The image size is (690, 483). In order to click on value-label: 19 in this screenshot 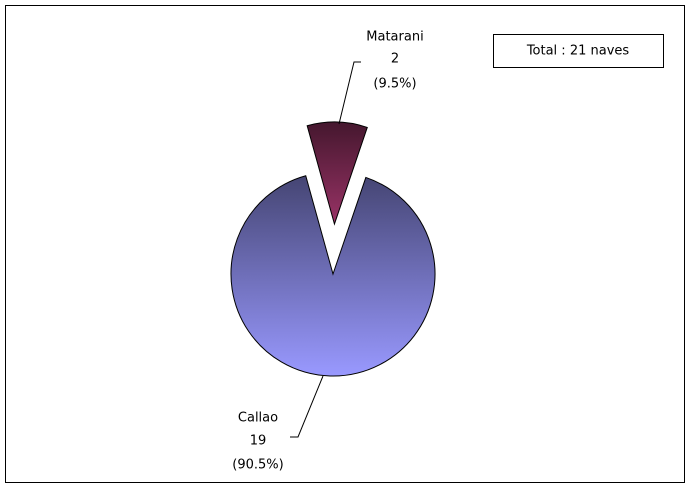, I will do `click(258, 441)`.